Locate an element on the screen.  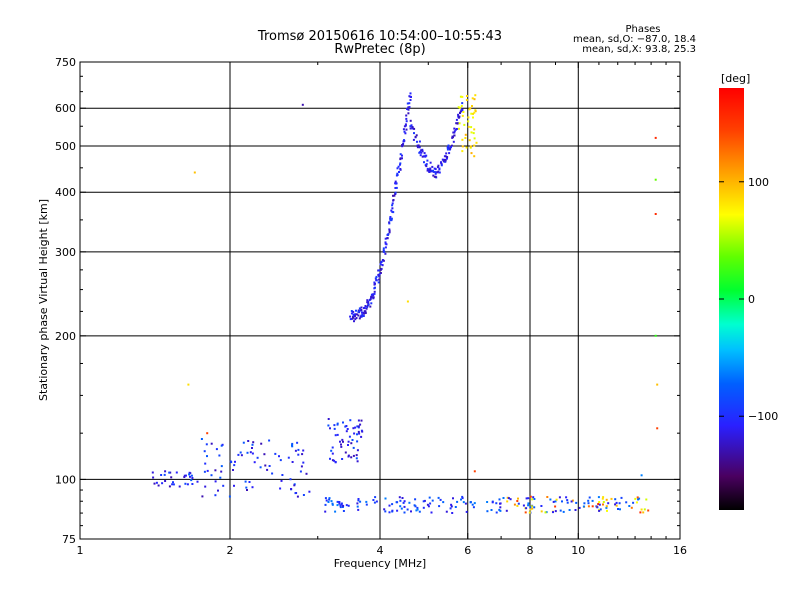
colorbar-tick-label: −100 is located at coordinates (763, 416).